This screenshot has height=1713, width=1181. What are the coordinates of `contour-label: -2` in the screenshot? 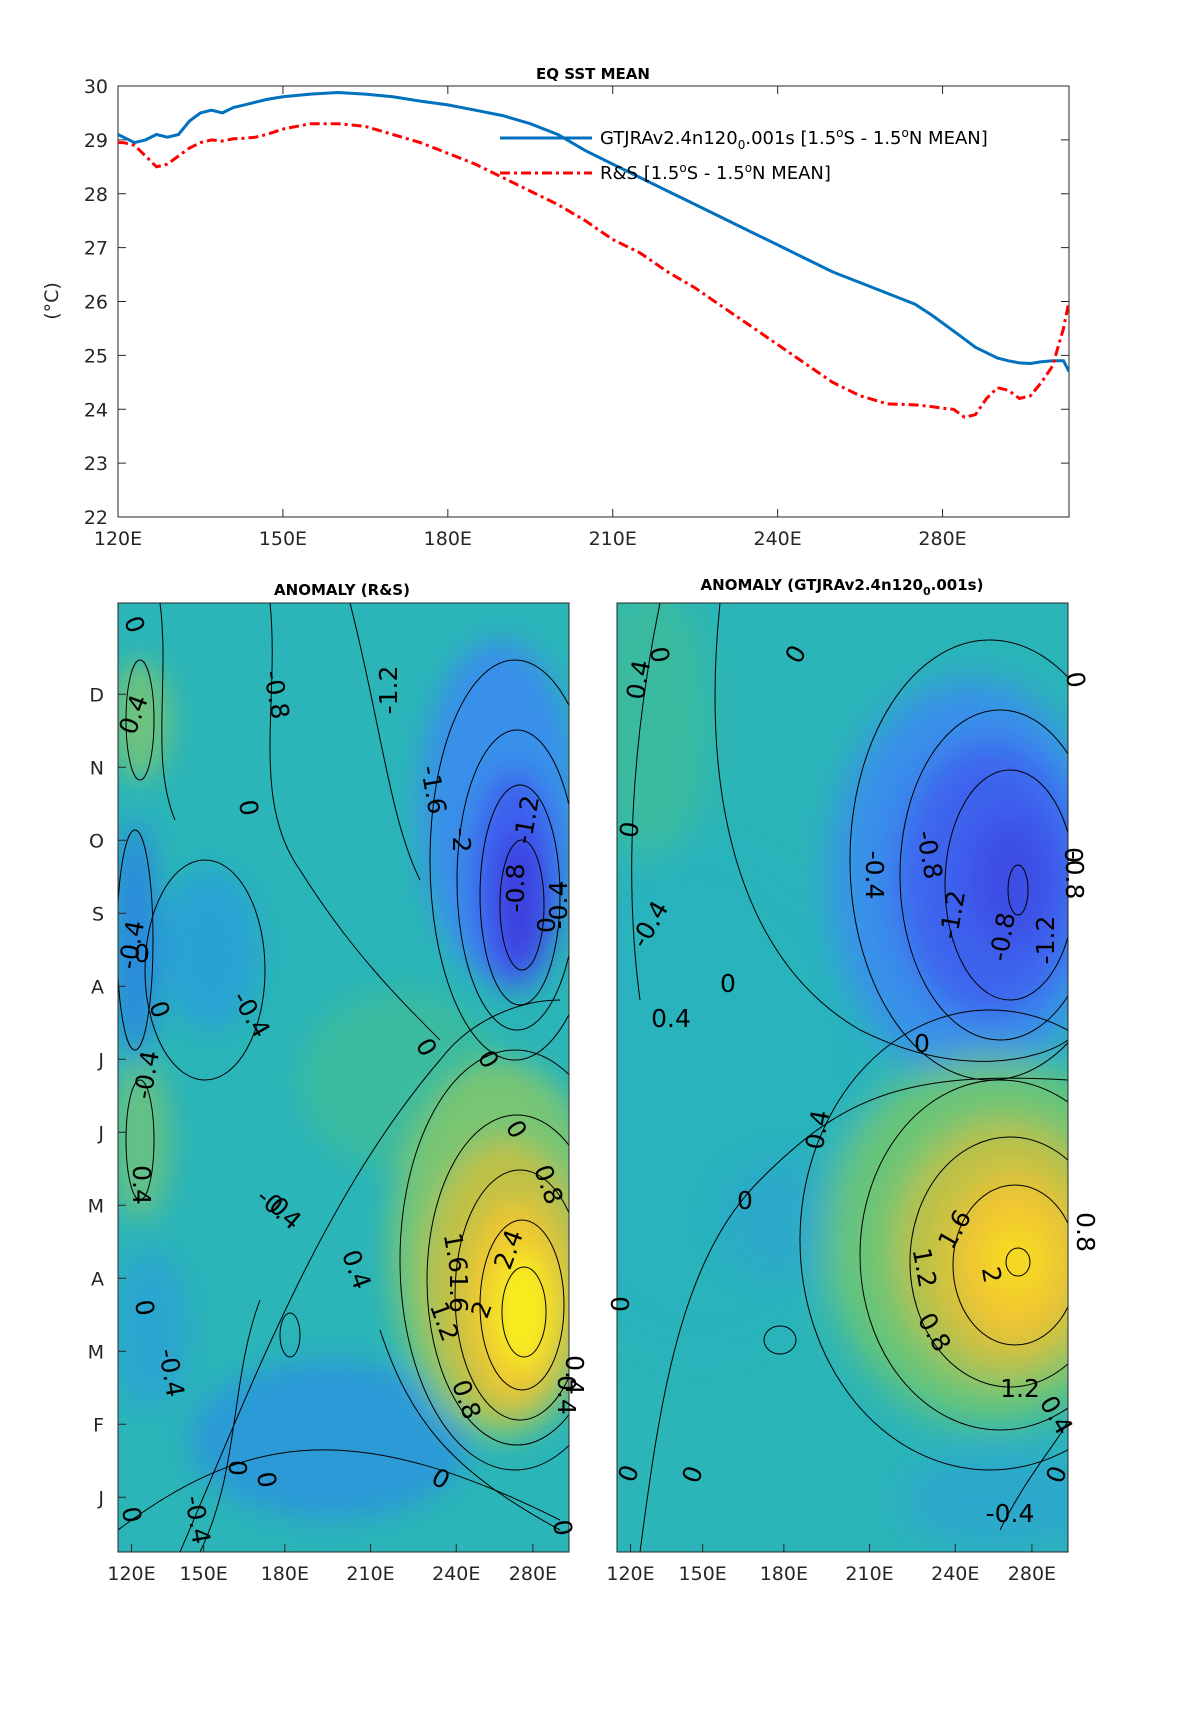 It's located at (461, 840).